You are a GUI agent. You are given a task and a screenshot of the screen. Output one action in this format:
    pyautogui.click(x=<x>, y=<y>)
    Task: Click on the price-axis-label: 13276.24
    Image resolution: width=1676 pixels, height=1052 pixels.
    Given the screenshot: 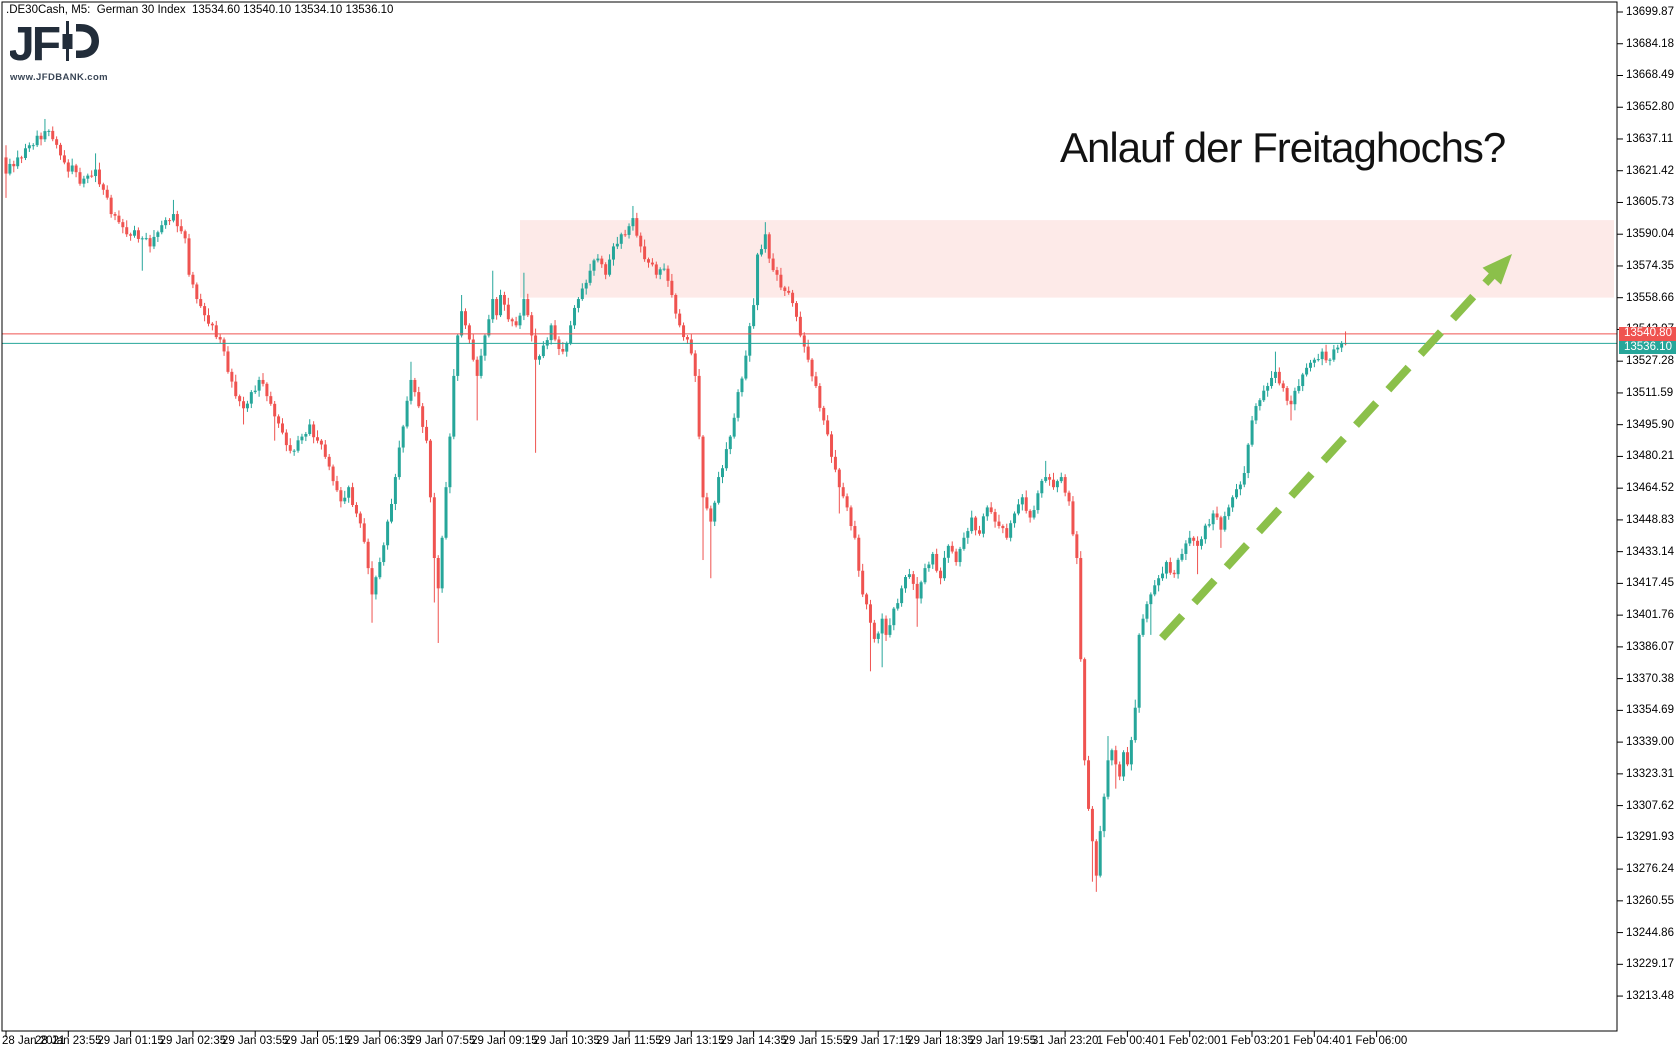 What is the action you would take?
    pyautogui.click(x=1650, y=869)
    